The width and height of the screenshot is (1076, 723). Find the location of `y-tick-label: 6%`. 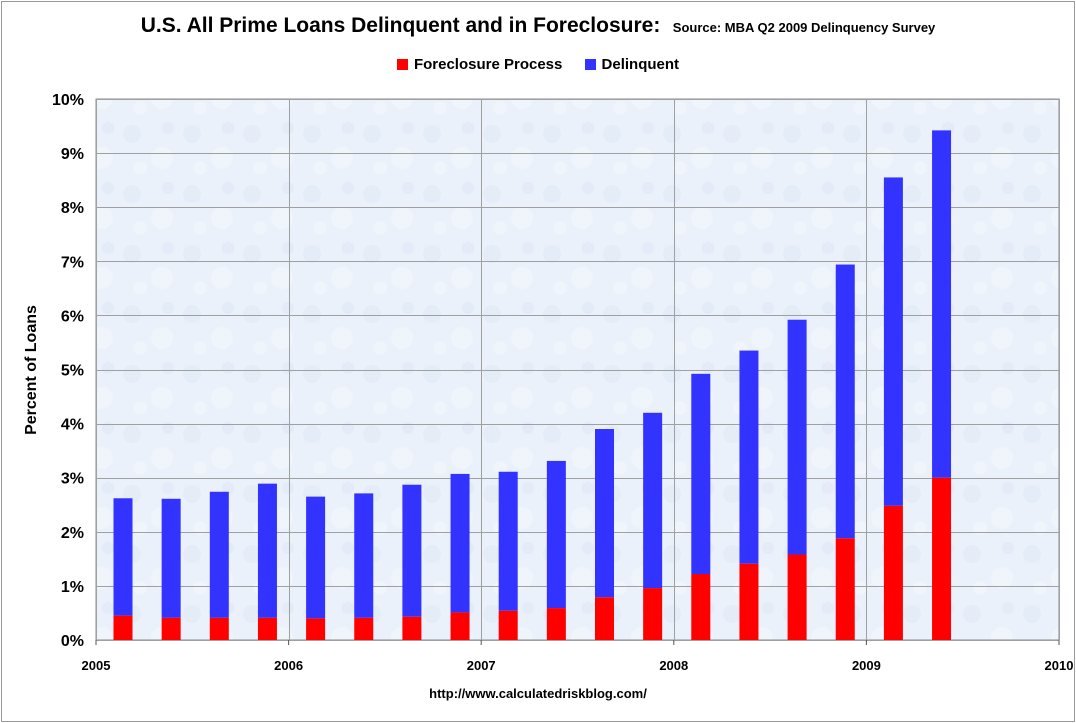

y-tick-label: 6% is located at coordinates (72, 316).